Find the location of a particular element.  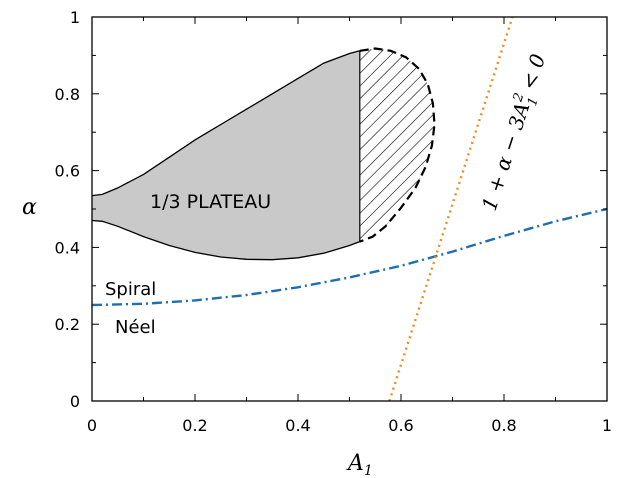

y-tick-label: 0.2 is located at coordinates (67, 324).